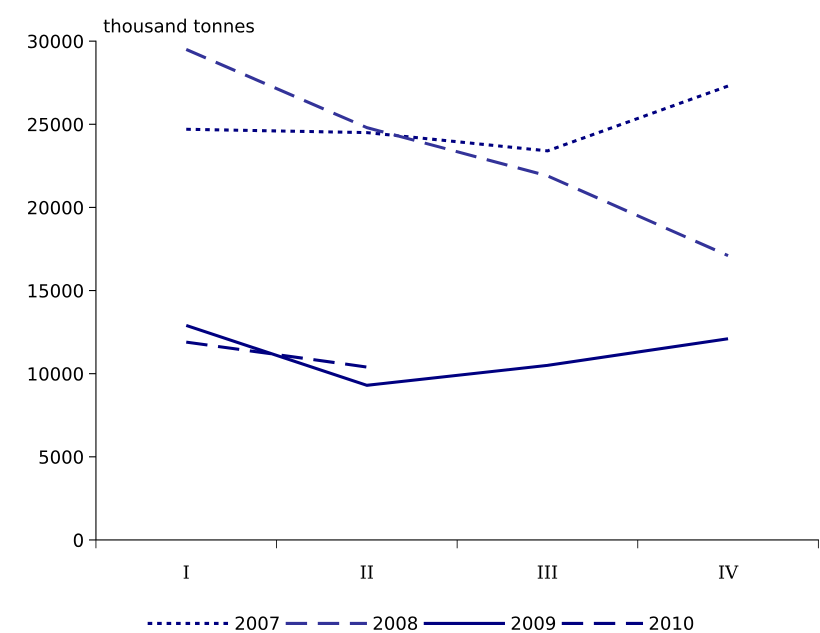  Describe the element at coordinates (672, 623) in the screenshot. I see `legend-label: 2010` at that location.